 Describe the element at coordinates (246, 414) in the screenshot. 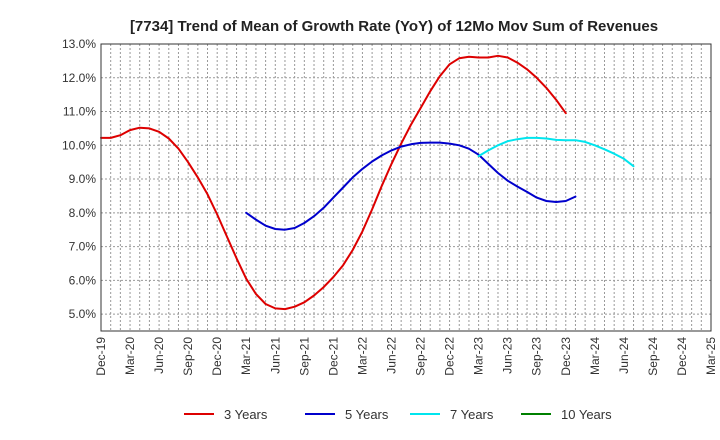

I see `legend-label-3-years: 3 Years` at that location.